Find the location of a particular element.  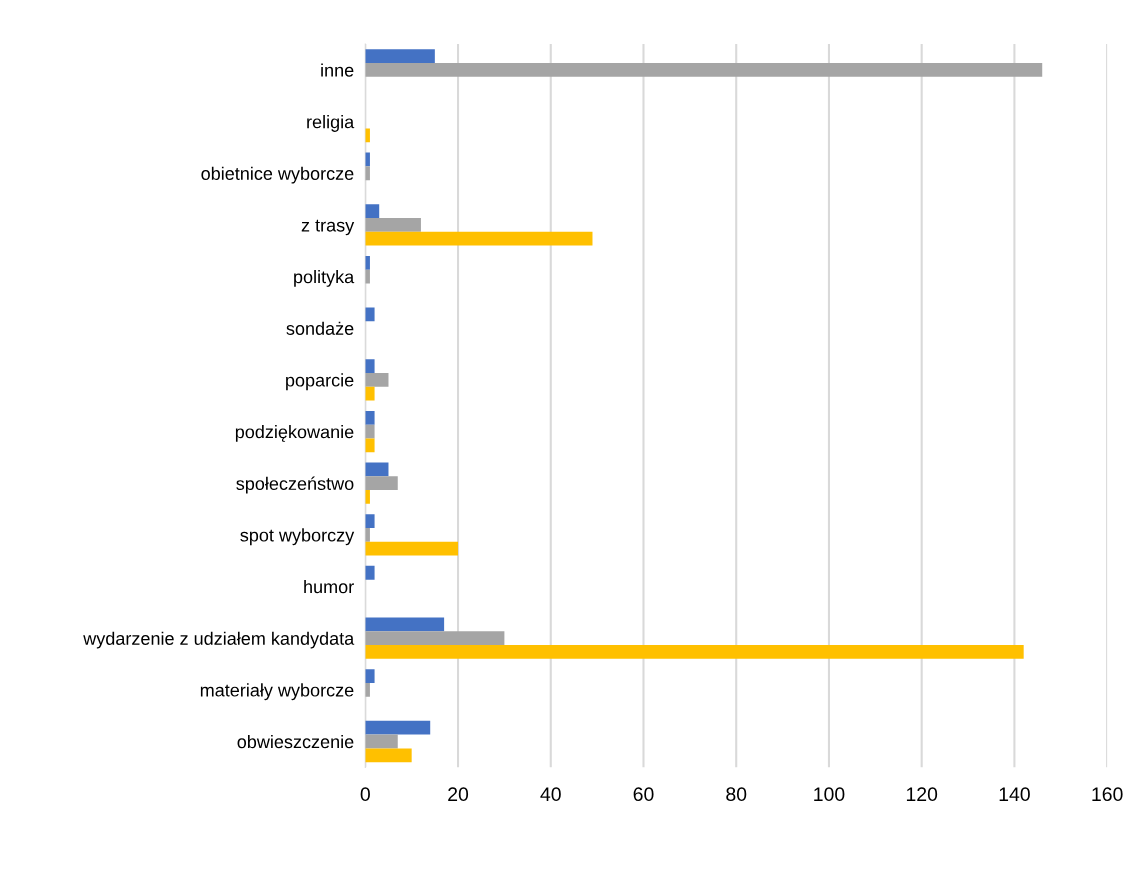

y-tick-label: społeczeństwo is located at coordinates (295, 485).